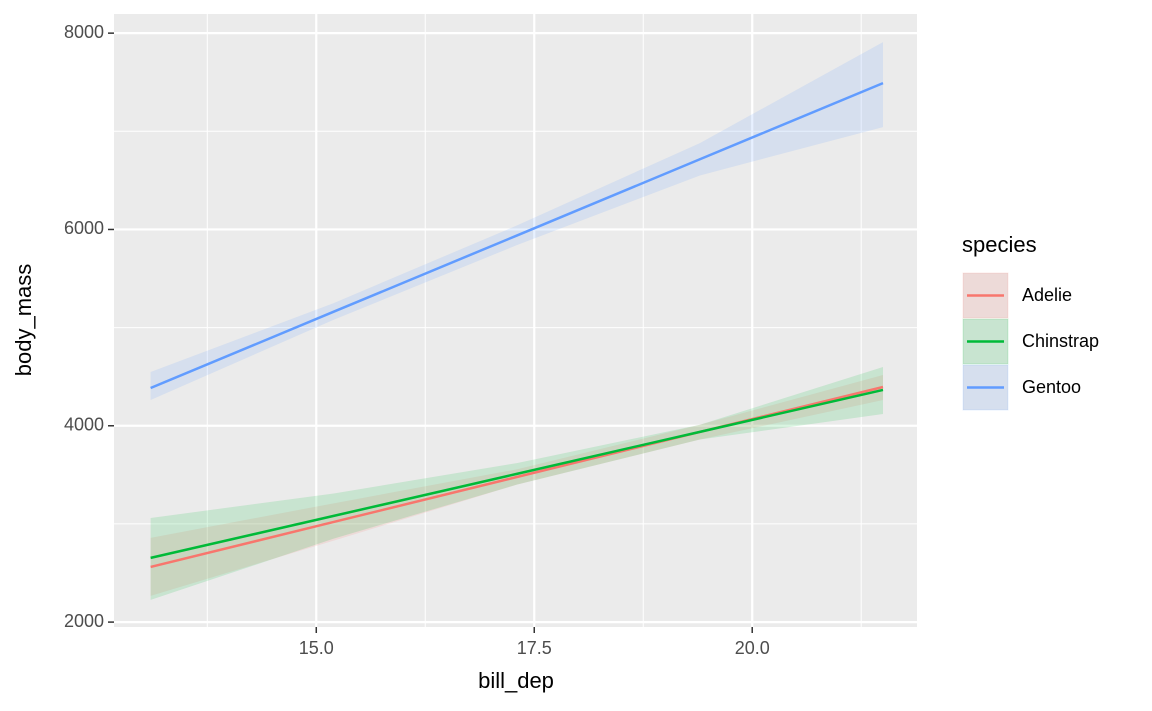  Describe the element at coordinates (84, 621) in the screenshot. I see `y-tick-label: 2000` at that location.